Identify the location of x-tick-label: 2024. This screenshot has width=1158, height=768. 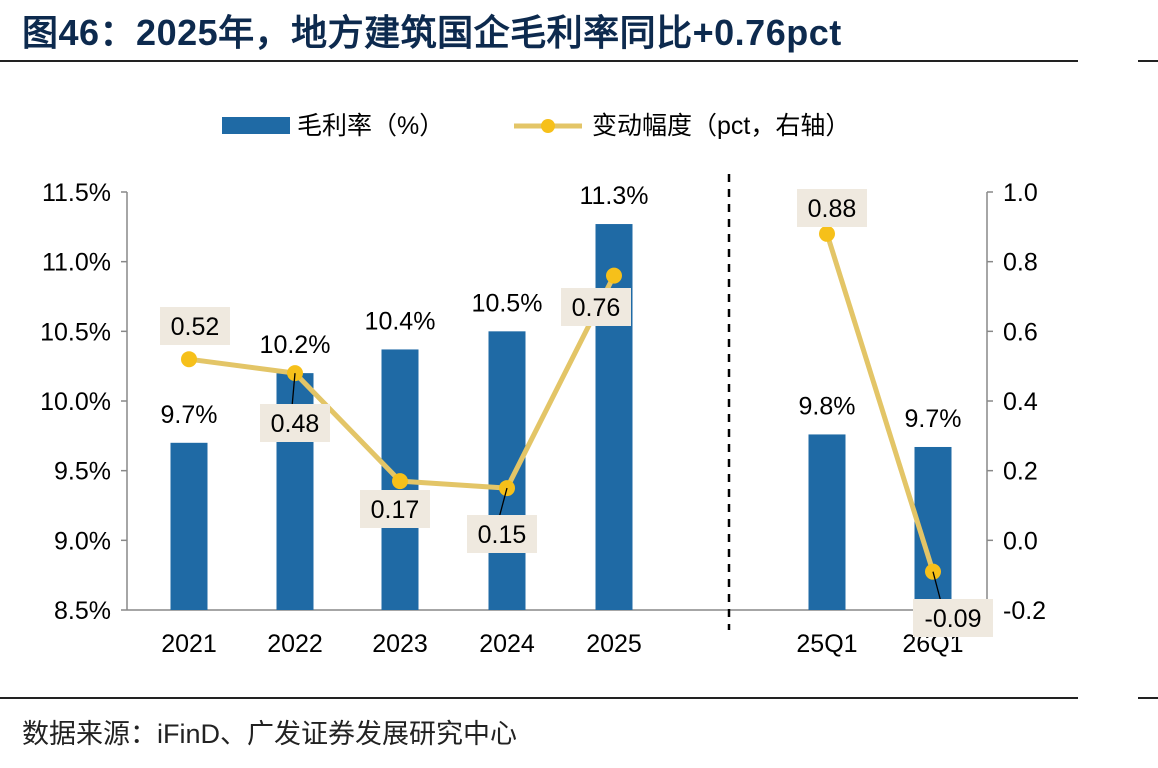
(507, 644).